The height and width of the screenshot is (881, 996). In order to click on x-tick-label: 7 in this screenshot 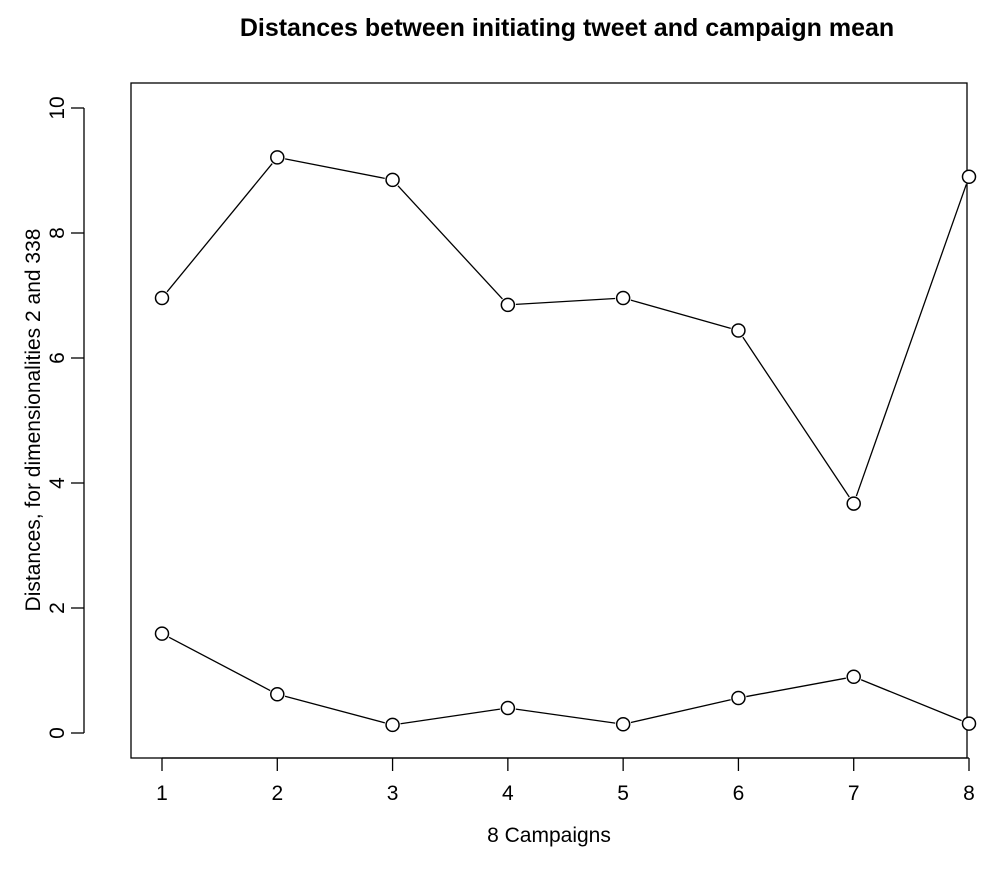, I will do `click(854, 793)`.